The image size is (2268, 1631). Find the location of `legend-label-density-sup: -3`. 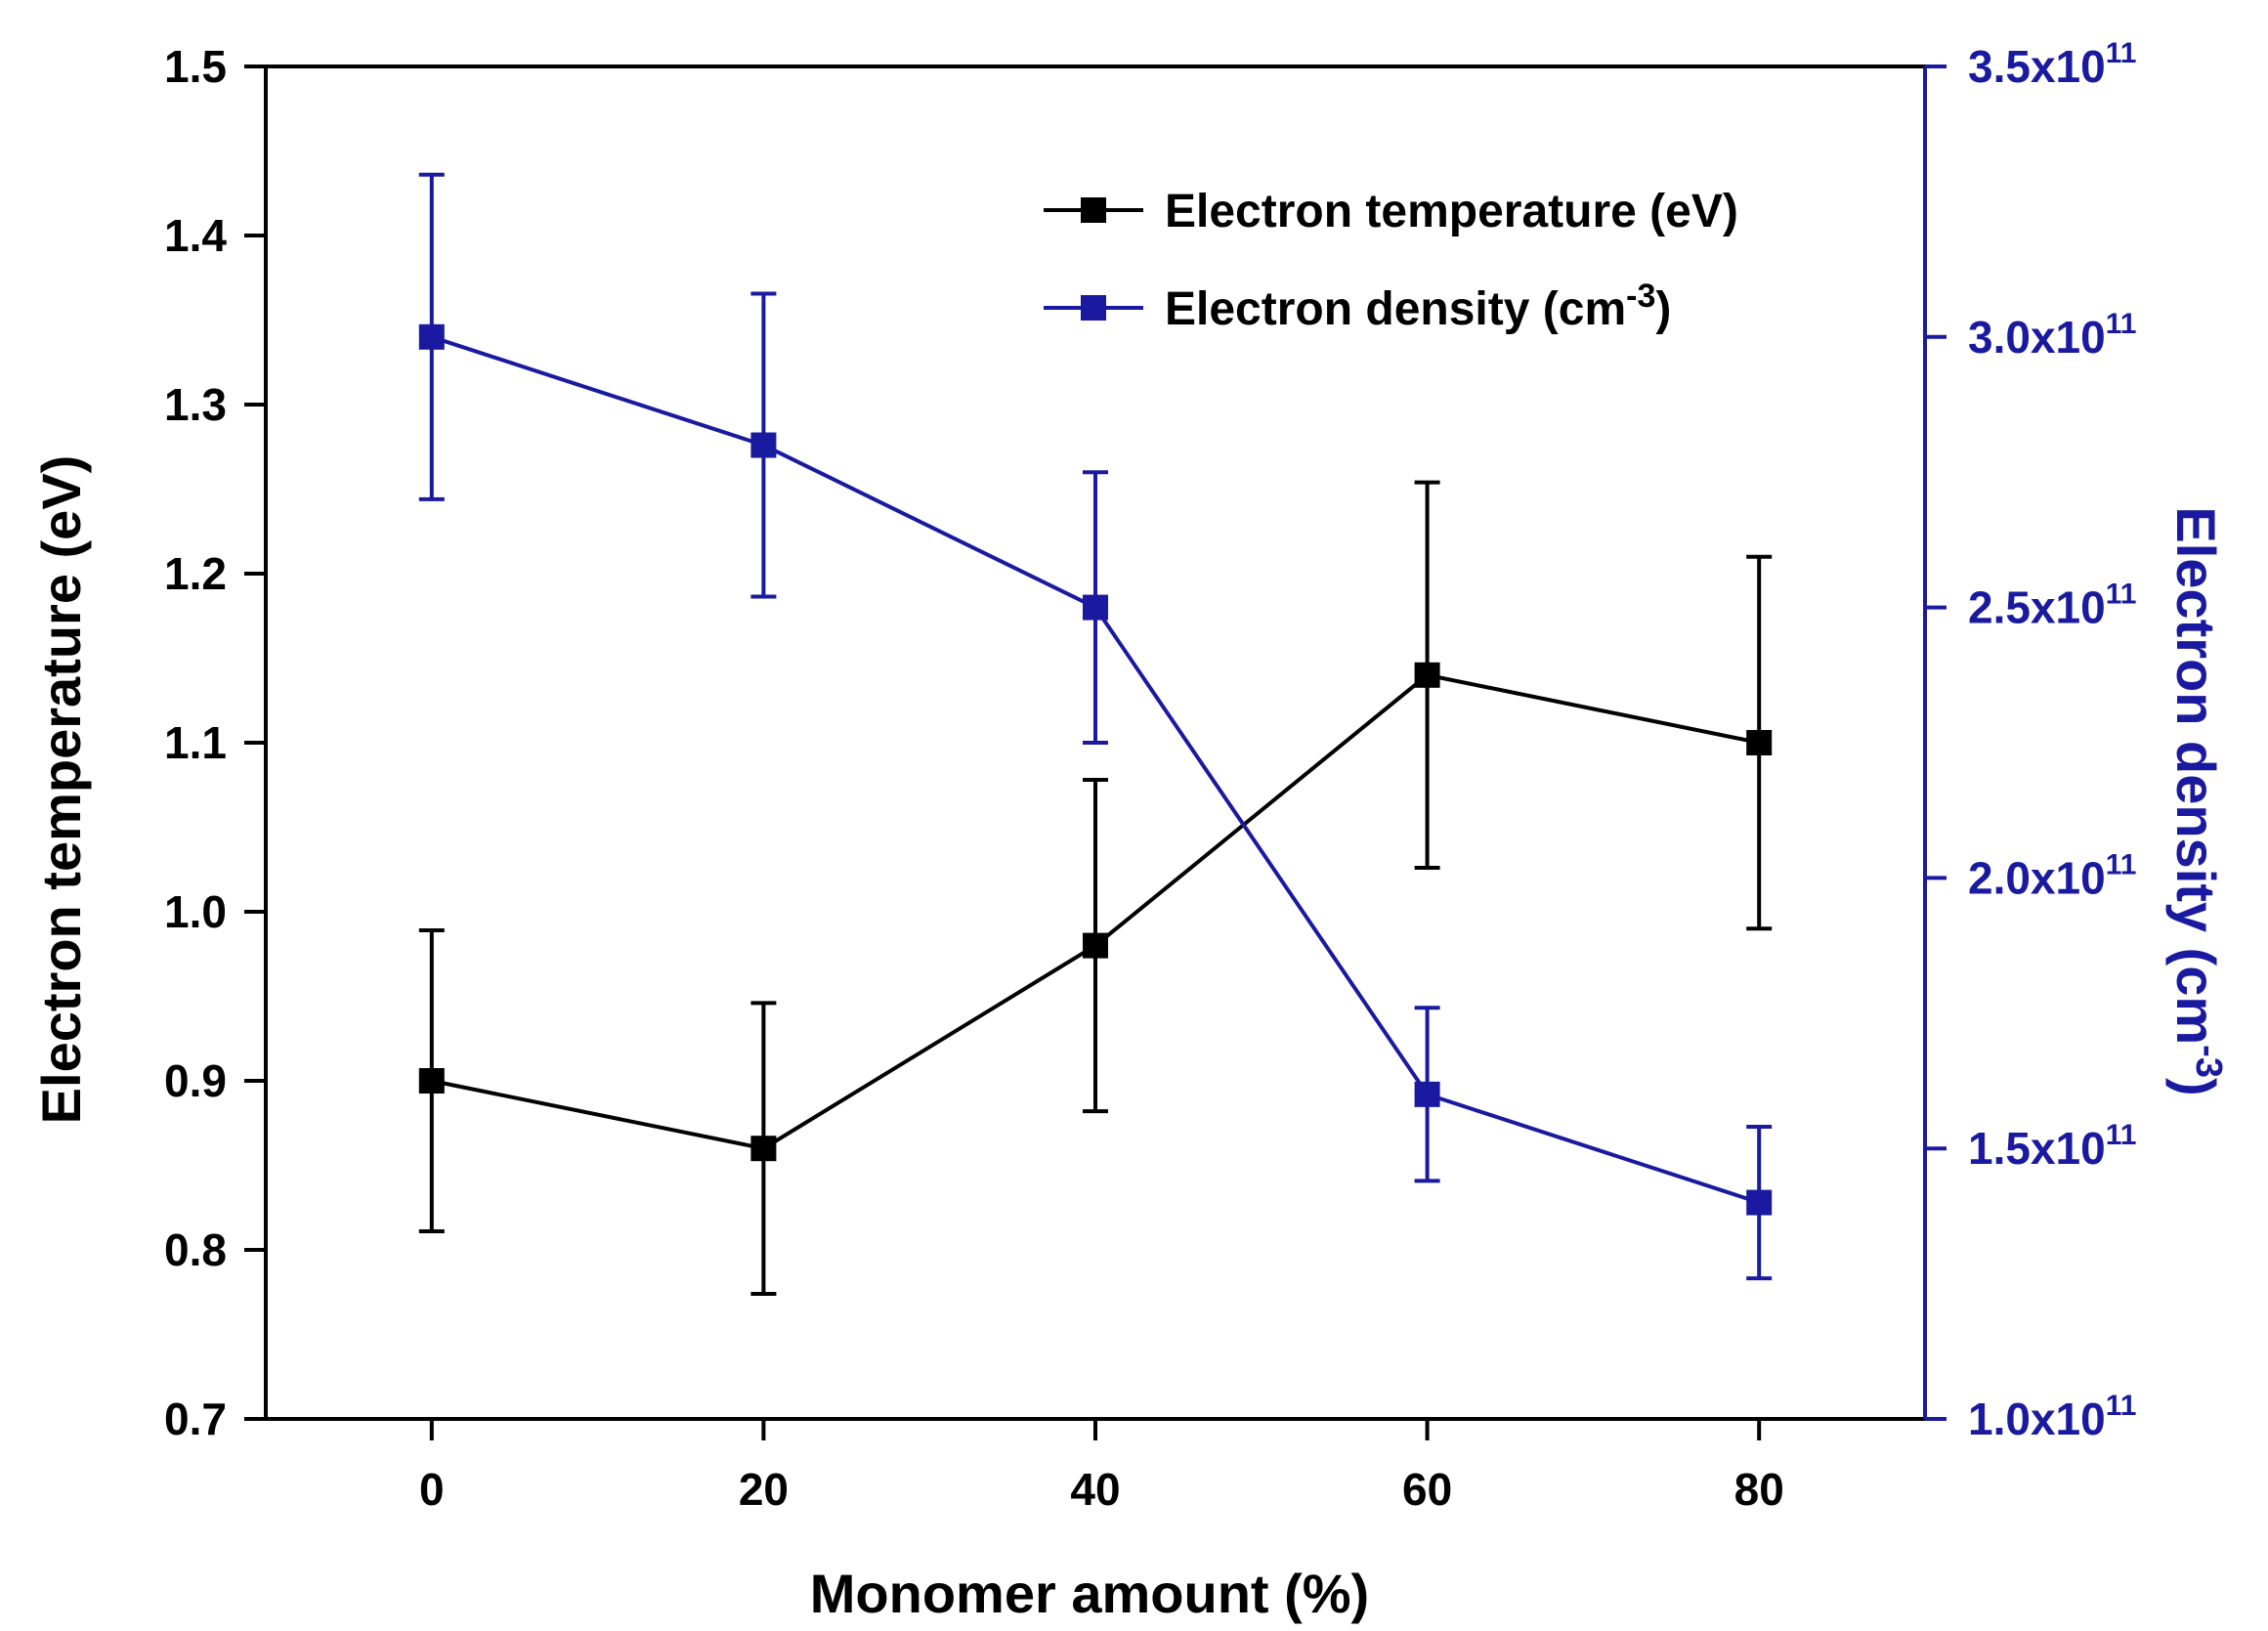

legend-label-density-sup: -3 is located at coordinates (1640, 296).